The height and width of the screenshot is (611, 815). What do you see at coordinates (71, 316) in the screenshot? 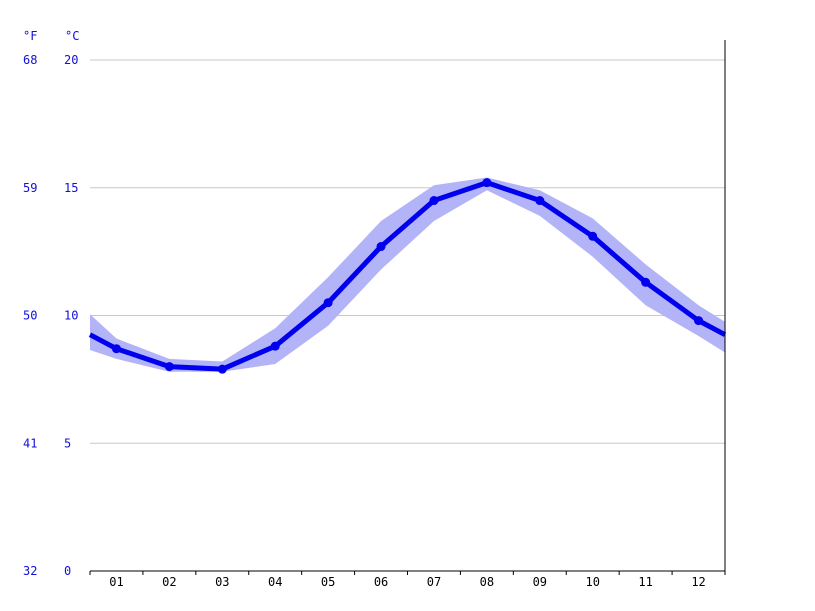
I see `y-tick-label-celsius: 10` at bounding box center [71, 316].